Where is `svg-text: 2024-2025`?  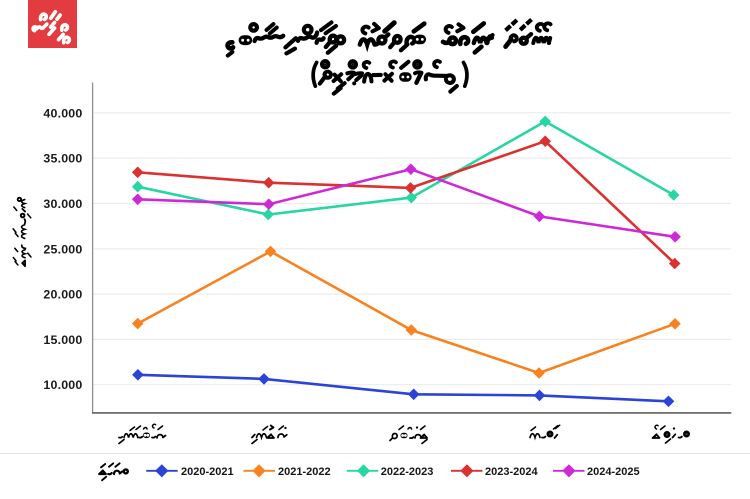 svg-text: 2024-2025 is located at coordinates (613, 472).